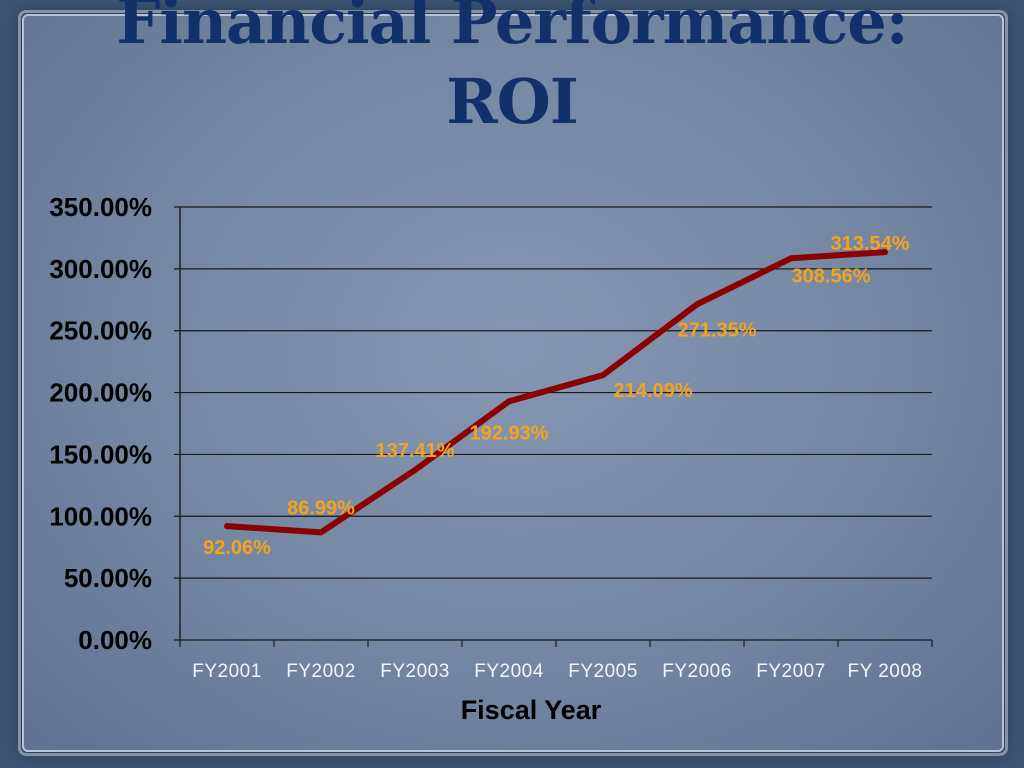 This screenshot has height=768, width=1024. What do you see at coordinates (321, 671) in the screenshot?
I see `x-tick-label: FY2002` at bounding box center [321, 671].